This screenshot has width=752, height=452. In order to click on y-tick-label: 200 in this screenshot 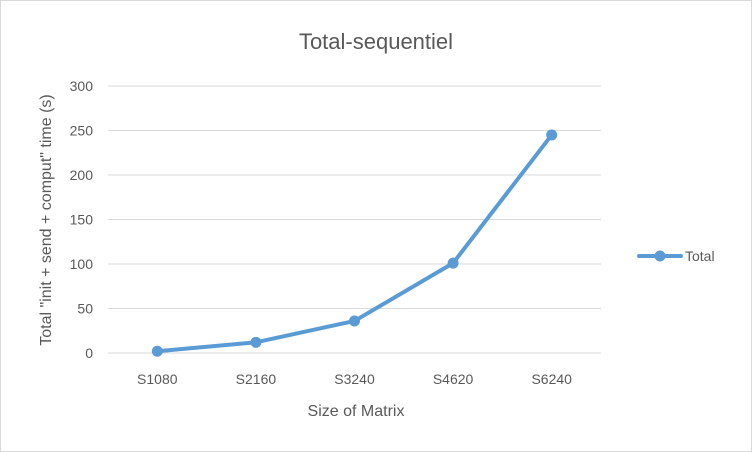, I will do `click(82, 175)`.